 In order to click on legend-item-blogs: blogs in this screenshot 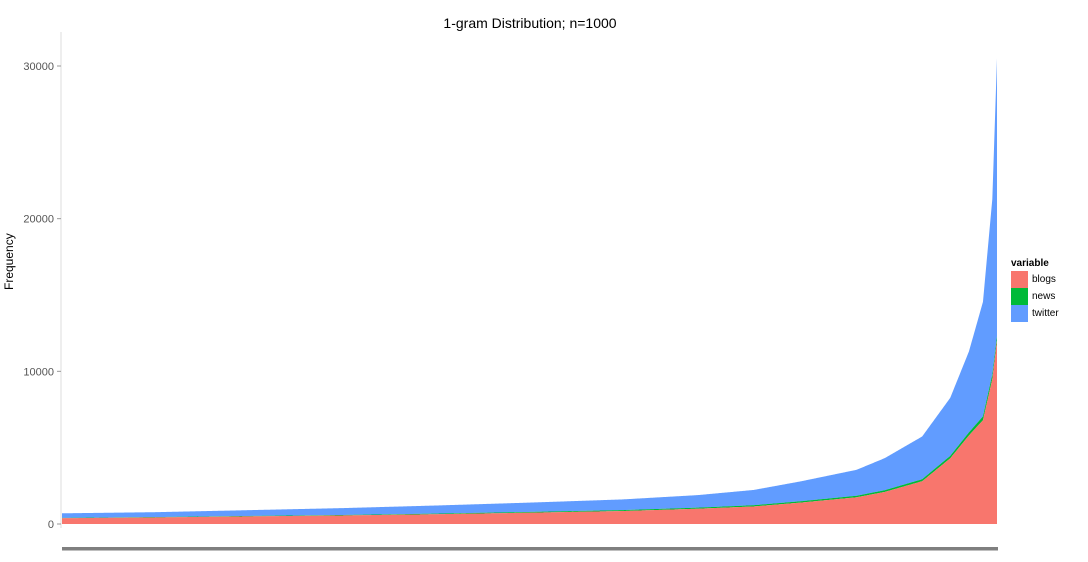, I will do `click(1035, 279)`.